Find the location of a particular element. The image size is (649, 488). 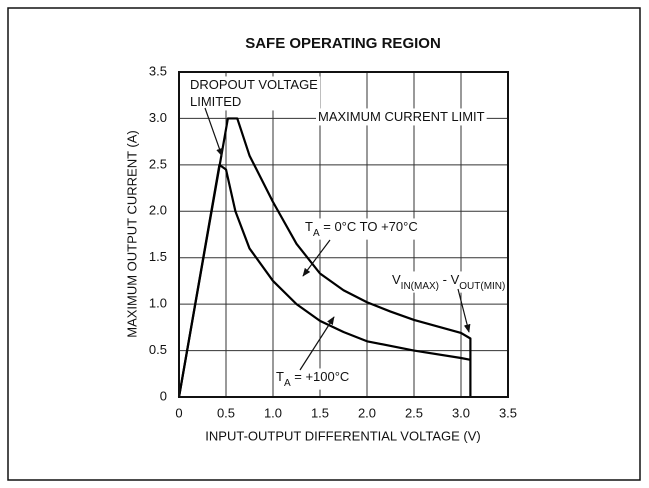

annotation-part: - V is located at coordinates (449, 279).